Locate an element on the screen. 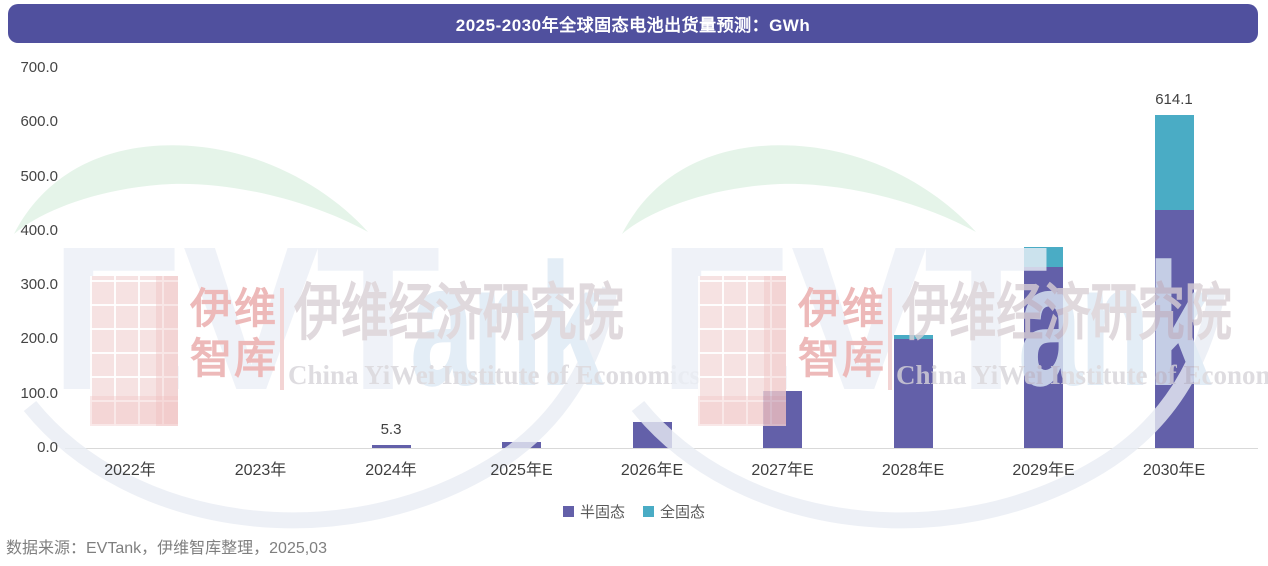 The image size is (1268, 566). bar-segment-全固态-2029年E is located at coordinates (1043, 257).